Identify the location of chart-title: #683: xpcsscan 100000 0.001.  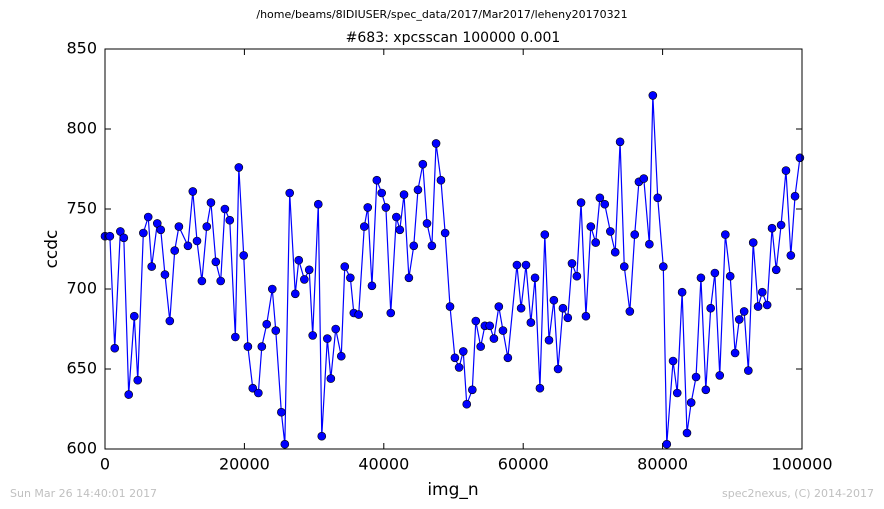
(453, 38).